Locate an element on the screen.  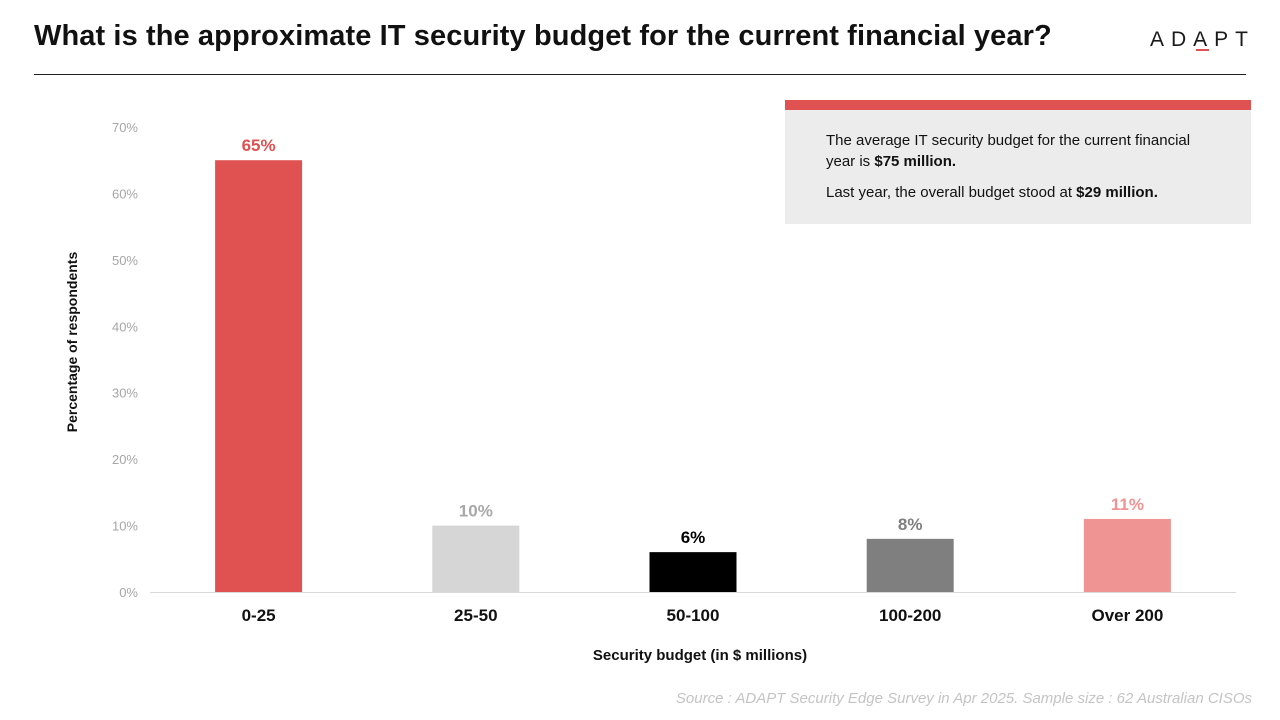
adapt-logo: ADAPT is located at coordinates (1200, 41).